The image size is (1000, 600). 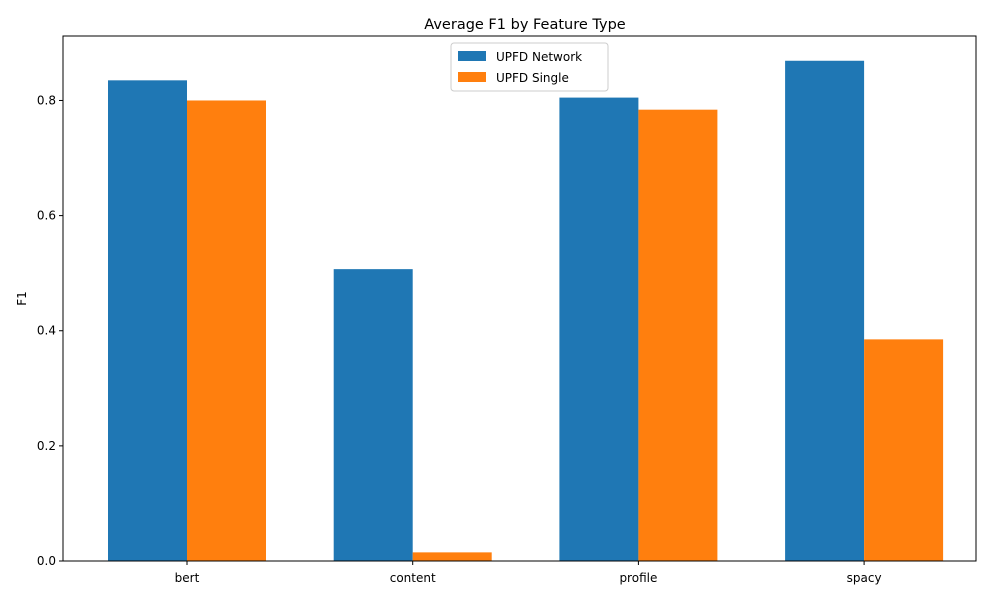 What do you see at coordinates (638, 578) in the screenshot?
I see `x-tick-label: profile` at bounding box center [638, 578].